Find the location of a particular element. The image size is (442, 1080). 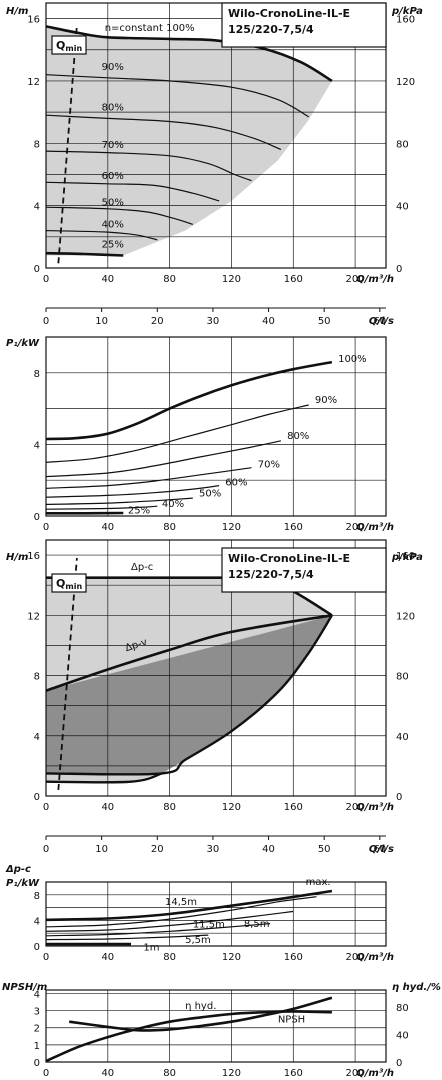

series-line-70- is located at coordinates (148, 166).